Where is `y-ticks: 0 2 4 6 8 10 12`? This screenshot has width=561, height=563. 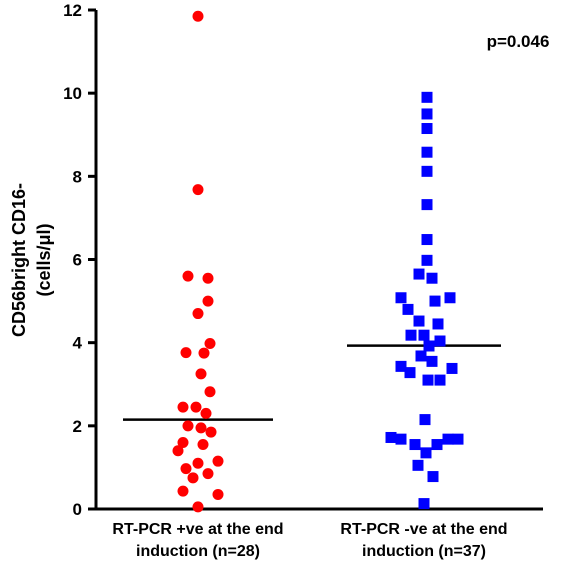
y-ticks: 0 2 4 6 8 10 12 is located at coordinates (79, 260).